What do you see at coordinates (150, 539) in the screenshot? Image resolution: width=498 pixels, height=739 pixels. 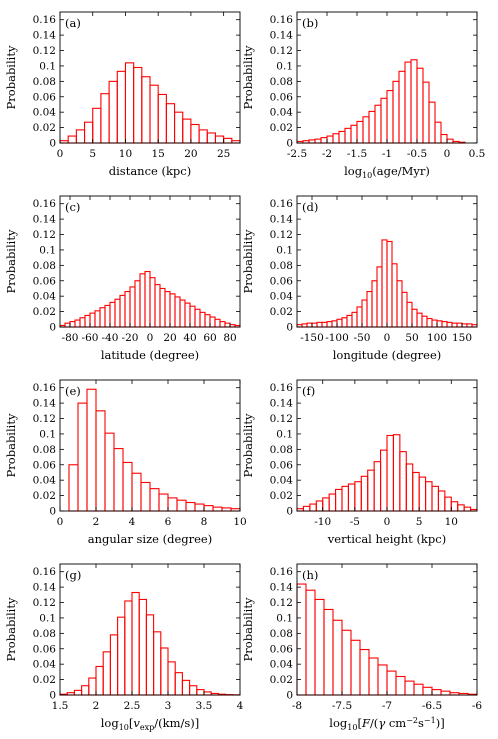 I see `x-axis-label: angular size (degree)` at bounding box center [150, 539].